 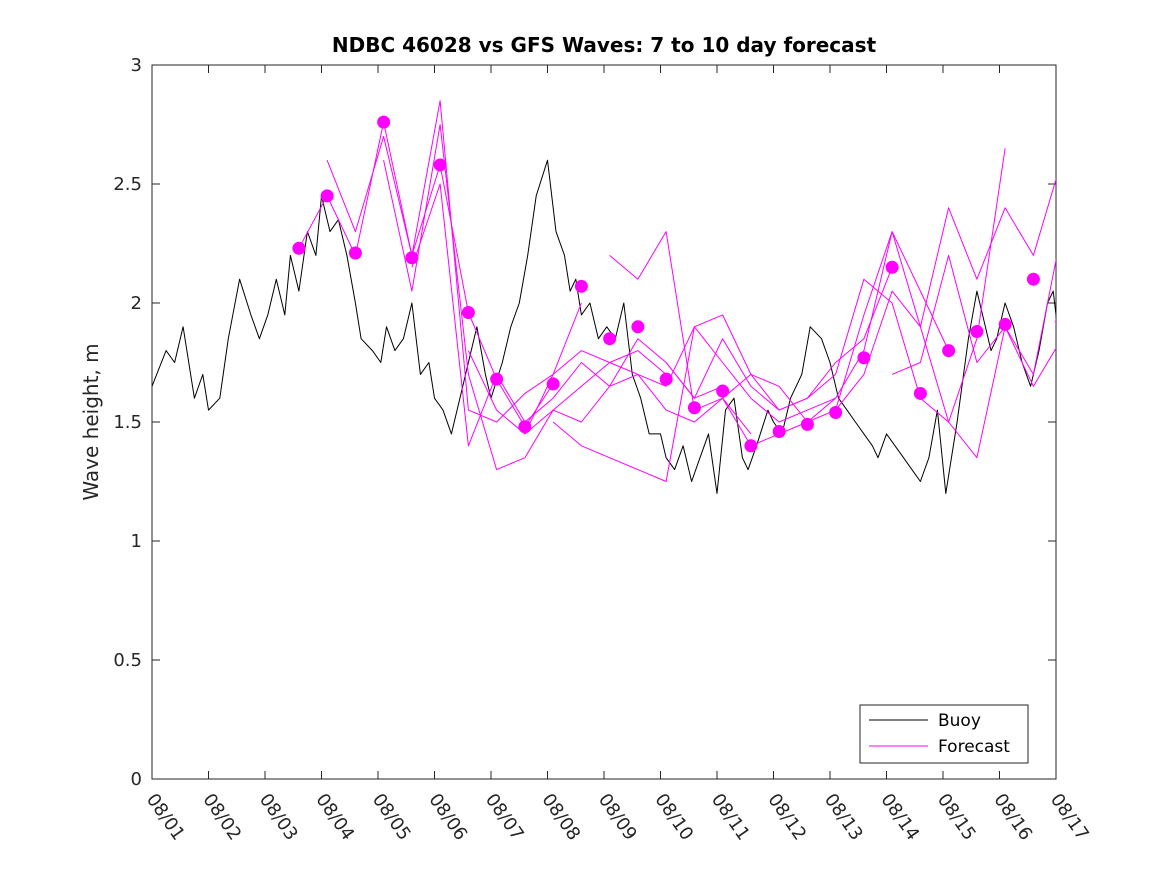 What do you see at coordinates (560, 817) in the screenshot?
I see `x-tick-label: 08/08` at bounding box center [560, 817].